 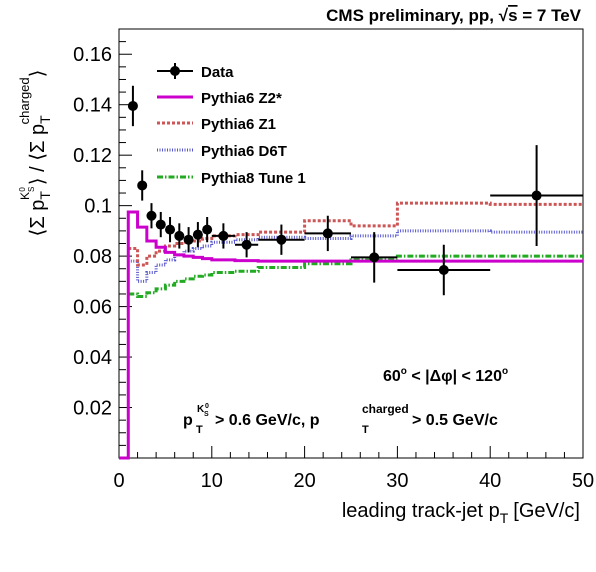 What do you see at coordinates (175, 71) in the screenshot?
I see `legend-marker-data` at bounding box center [175, 71].